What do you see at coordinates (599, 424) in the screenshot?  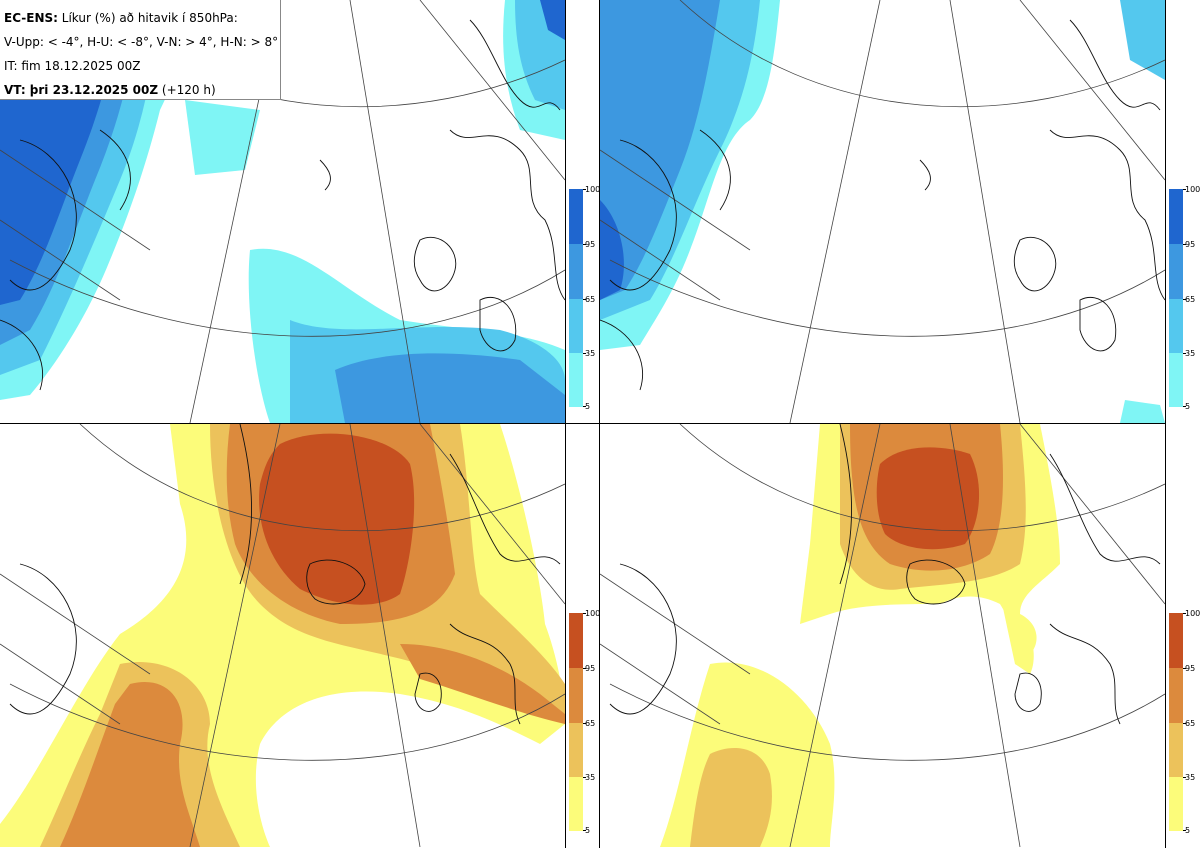 I see `panel-divider-mid` at bounding box center [599, 424].